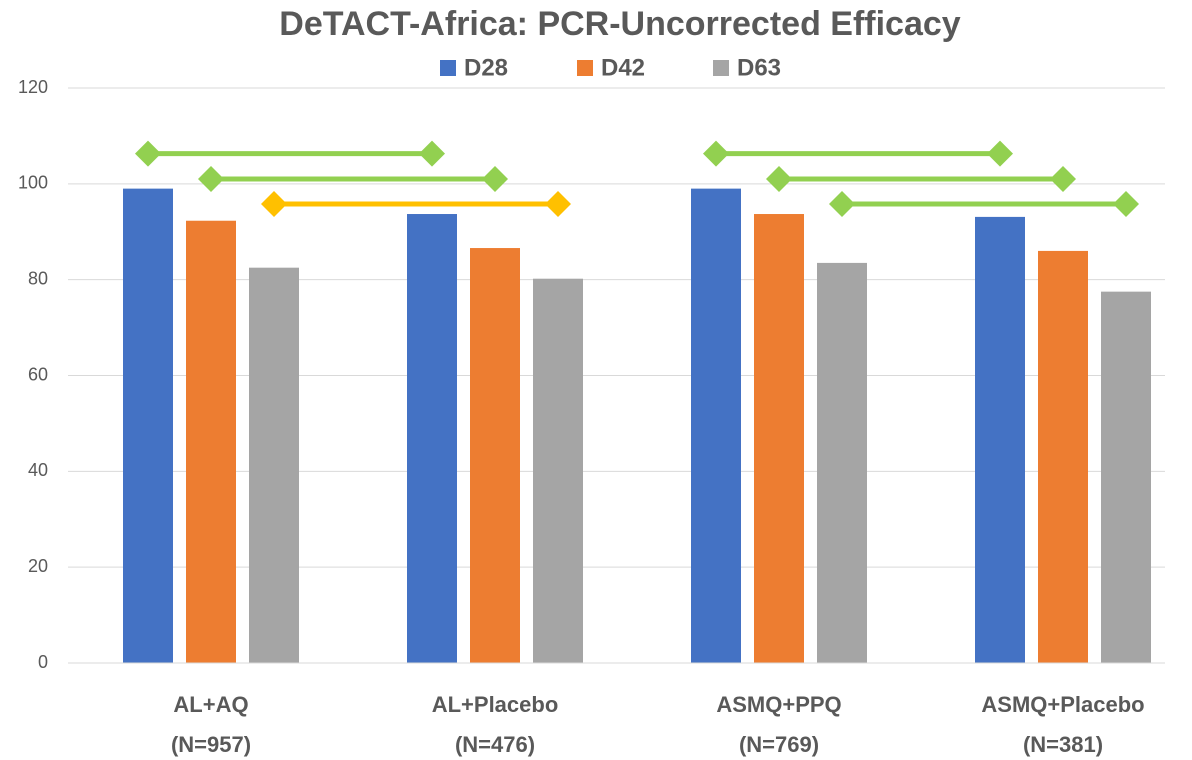  What do you see at coordinates (759, 67) in the screenshot?
I see `legend-label: D63` at bounding box center [759, 67].